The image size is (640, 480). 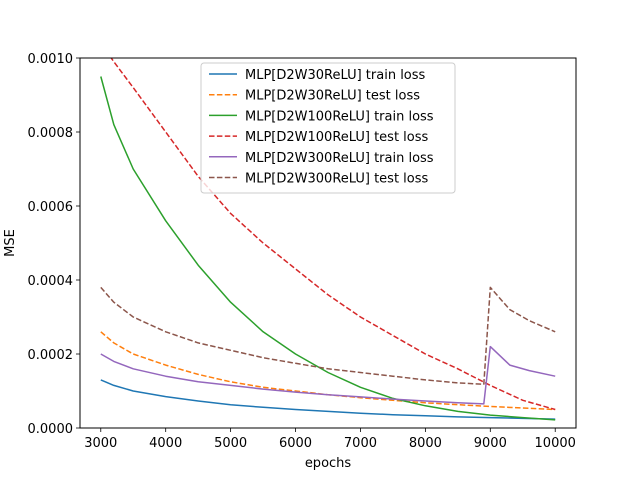 I want to click on y-tick-label: 0.0010, so click(x=51, y=59).